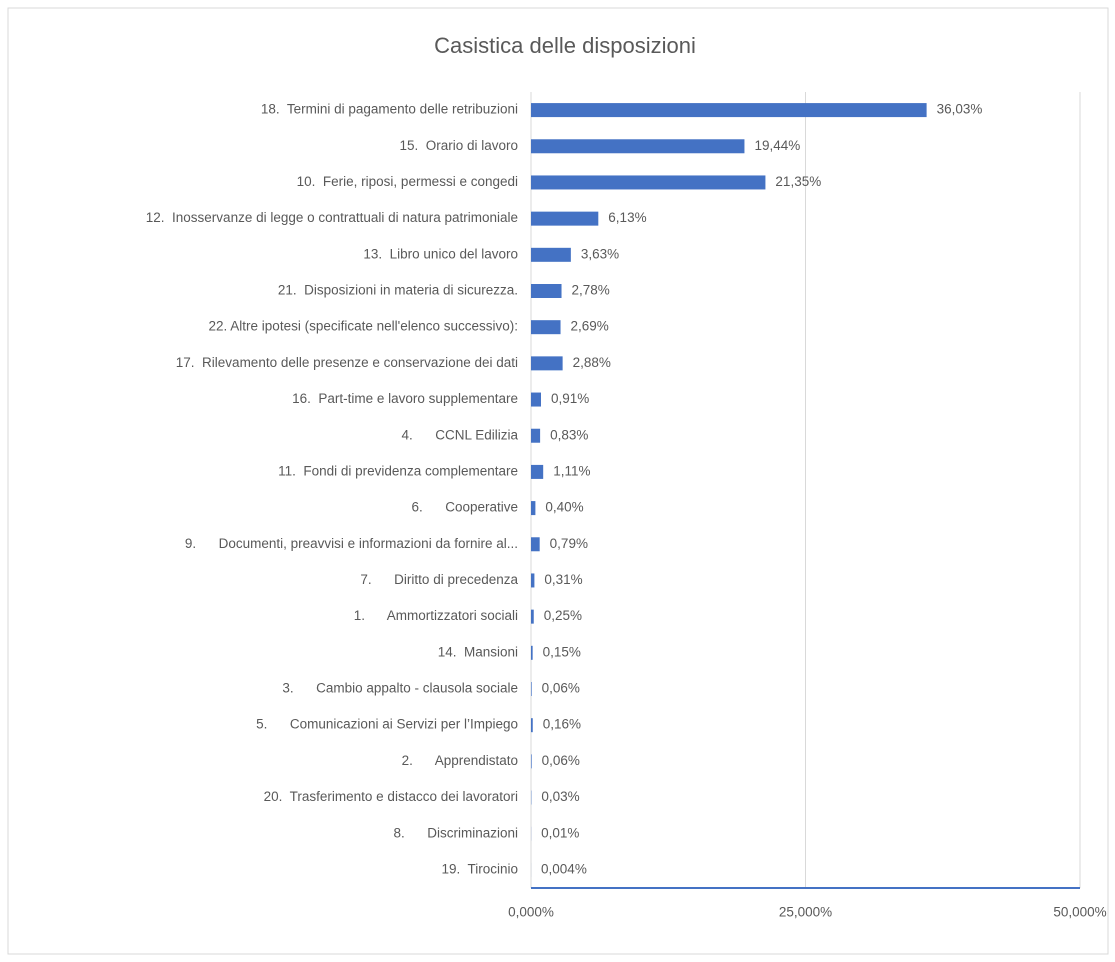  What do you see at coordinates (478, 651) in the screenshot?
I see `category-label: 14. Mansioni` at bounding box center [478, 651].